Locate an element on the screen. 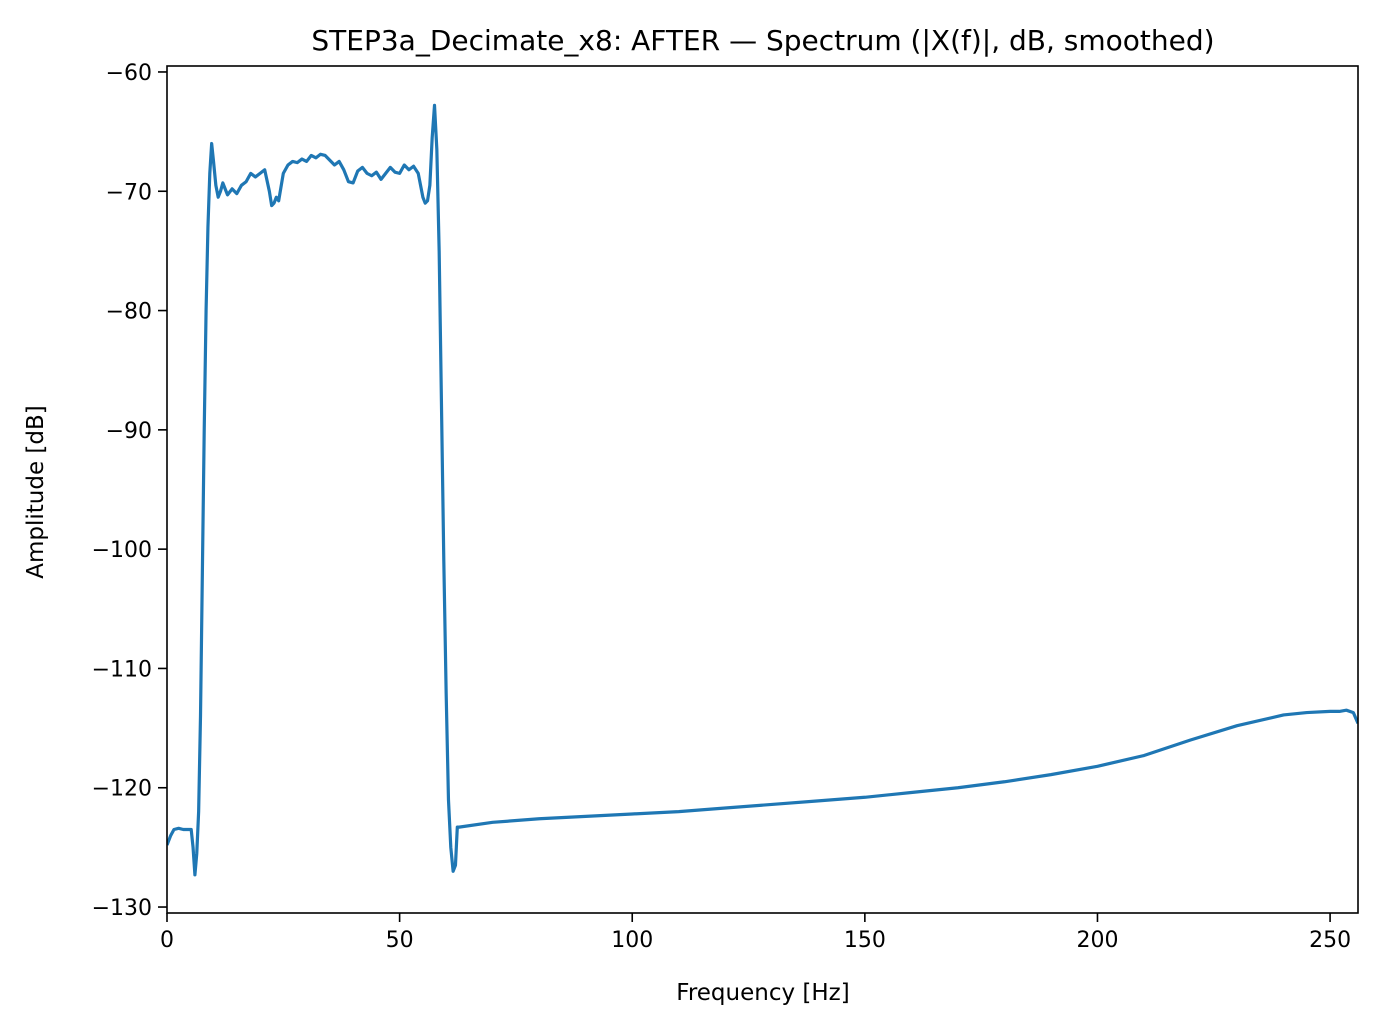  x-tick-label: 250 is located at coordinates (1330, 940).